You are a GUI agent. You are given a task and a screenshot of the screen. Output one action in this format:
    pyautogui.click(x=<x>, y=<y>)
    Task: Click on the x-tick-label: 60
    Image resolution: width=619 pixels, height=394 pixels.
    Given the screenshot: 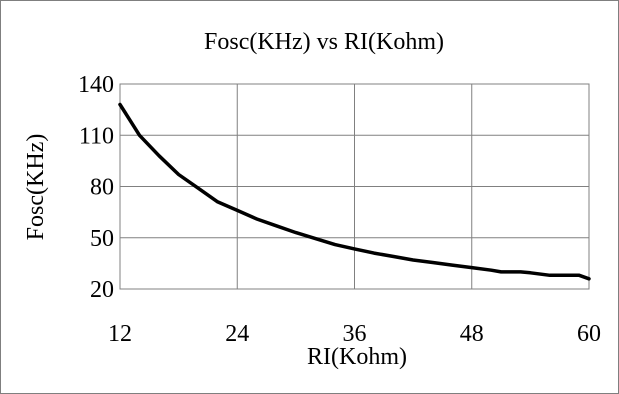 What is the action you would take?
    pyautogui.click(x=589, y=334)
    